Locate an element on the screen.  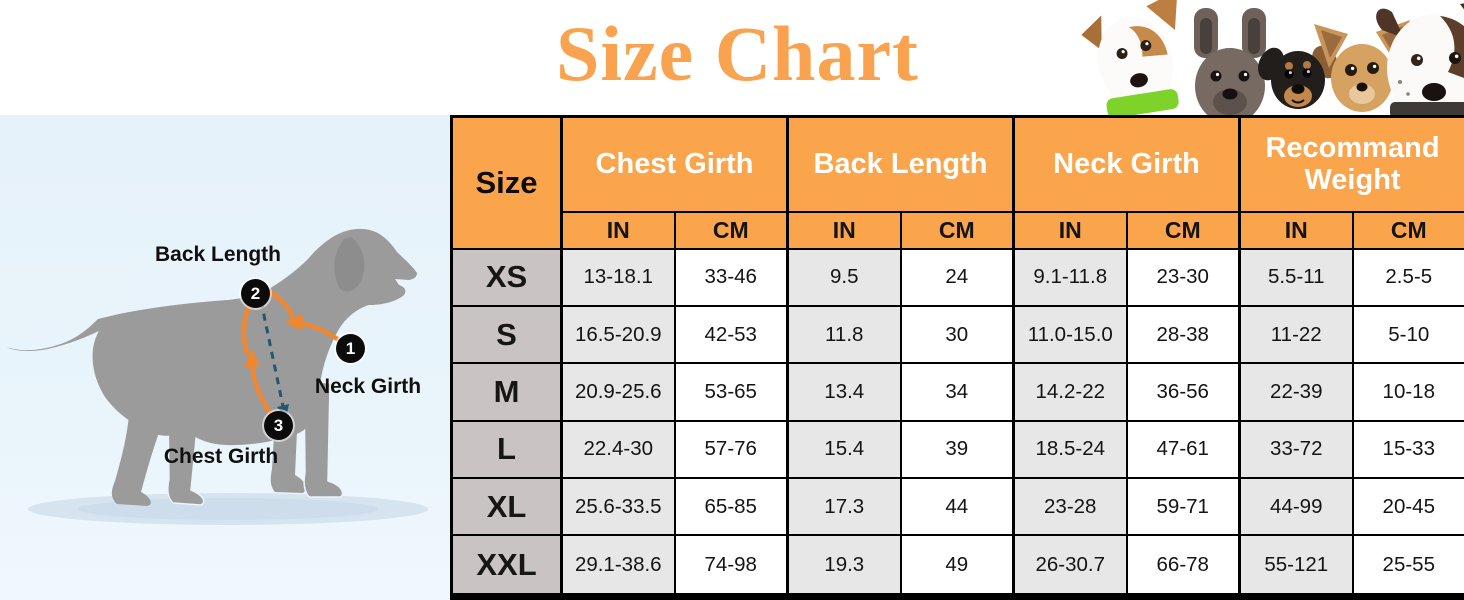
cell-back-cm: 44 is located at coordinates (957, 506).